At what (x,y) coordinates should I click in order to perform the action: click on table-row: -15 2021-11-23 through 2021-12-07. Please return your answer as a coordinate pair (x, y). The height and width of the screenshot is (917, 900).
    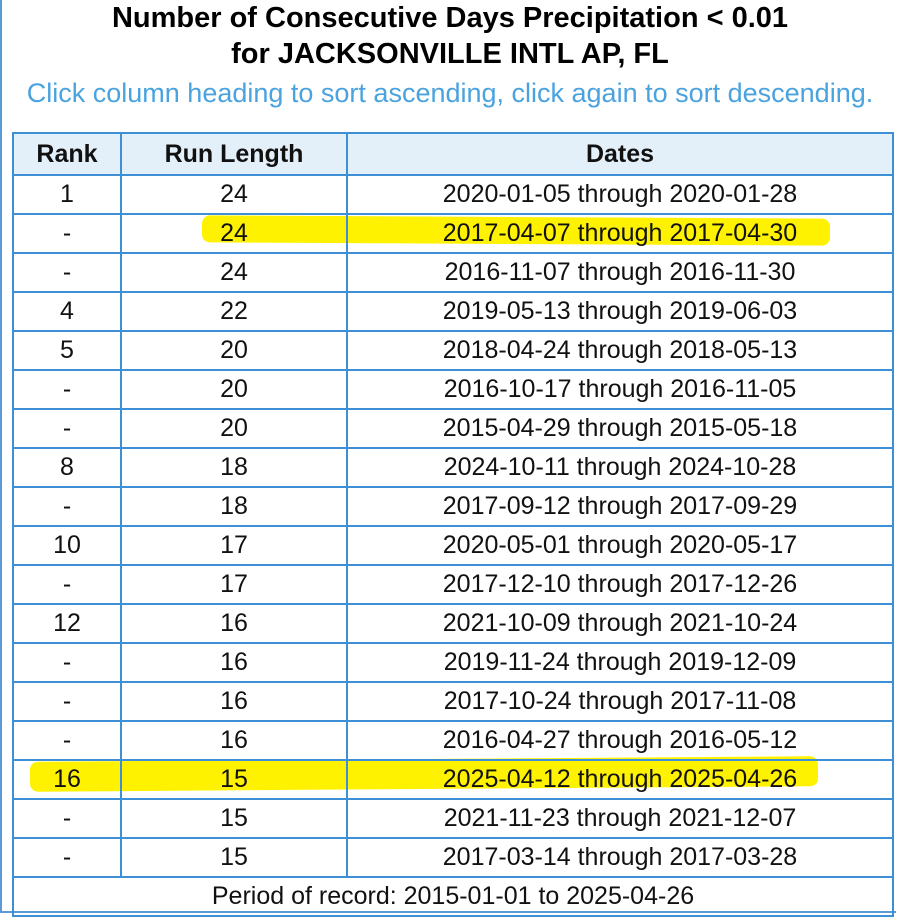
    Looking at the image, I should click on (453, 818).